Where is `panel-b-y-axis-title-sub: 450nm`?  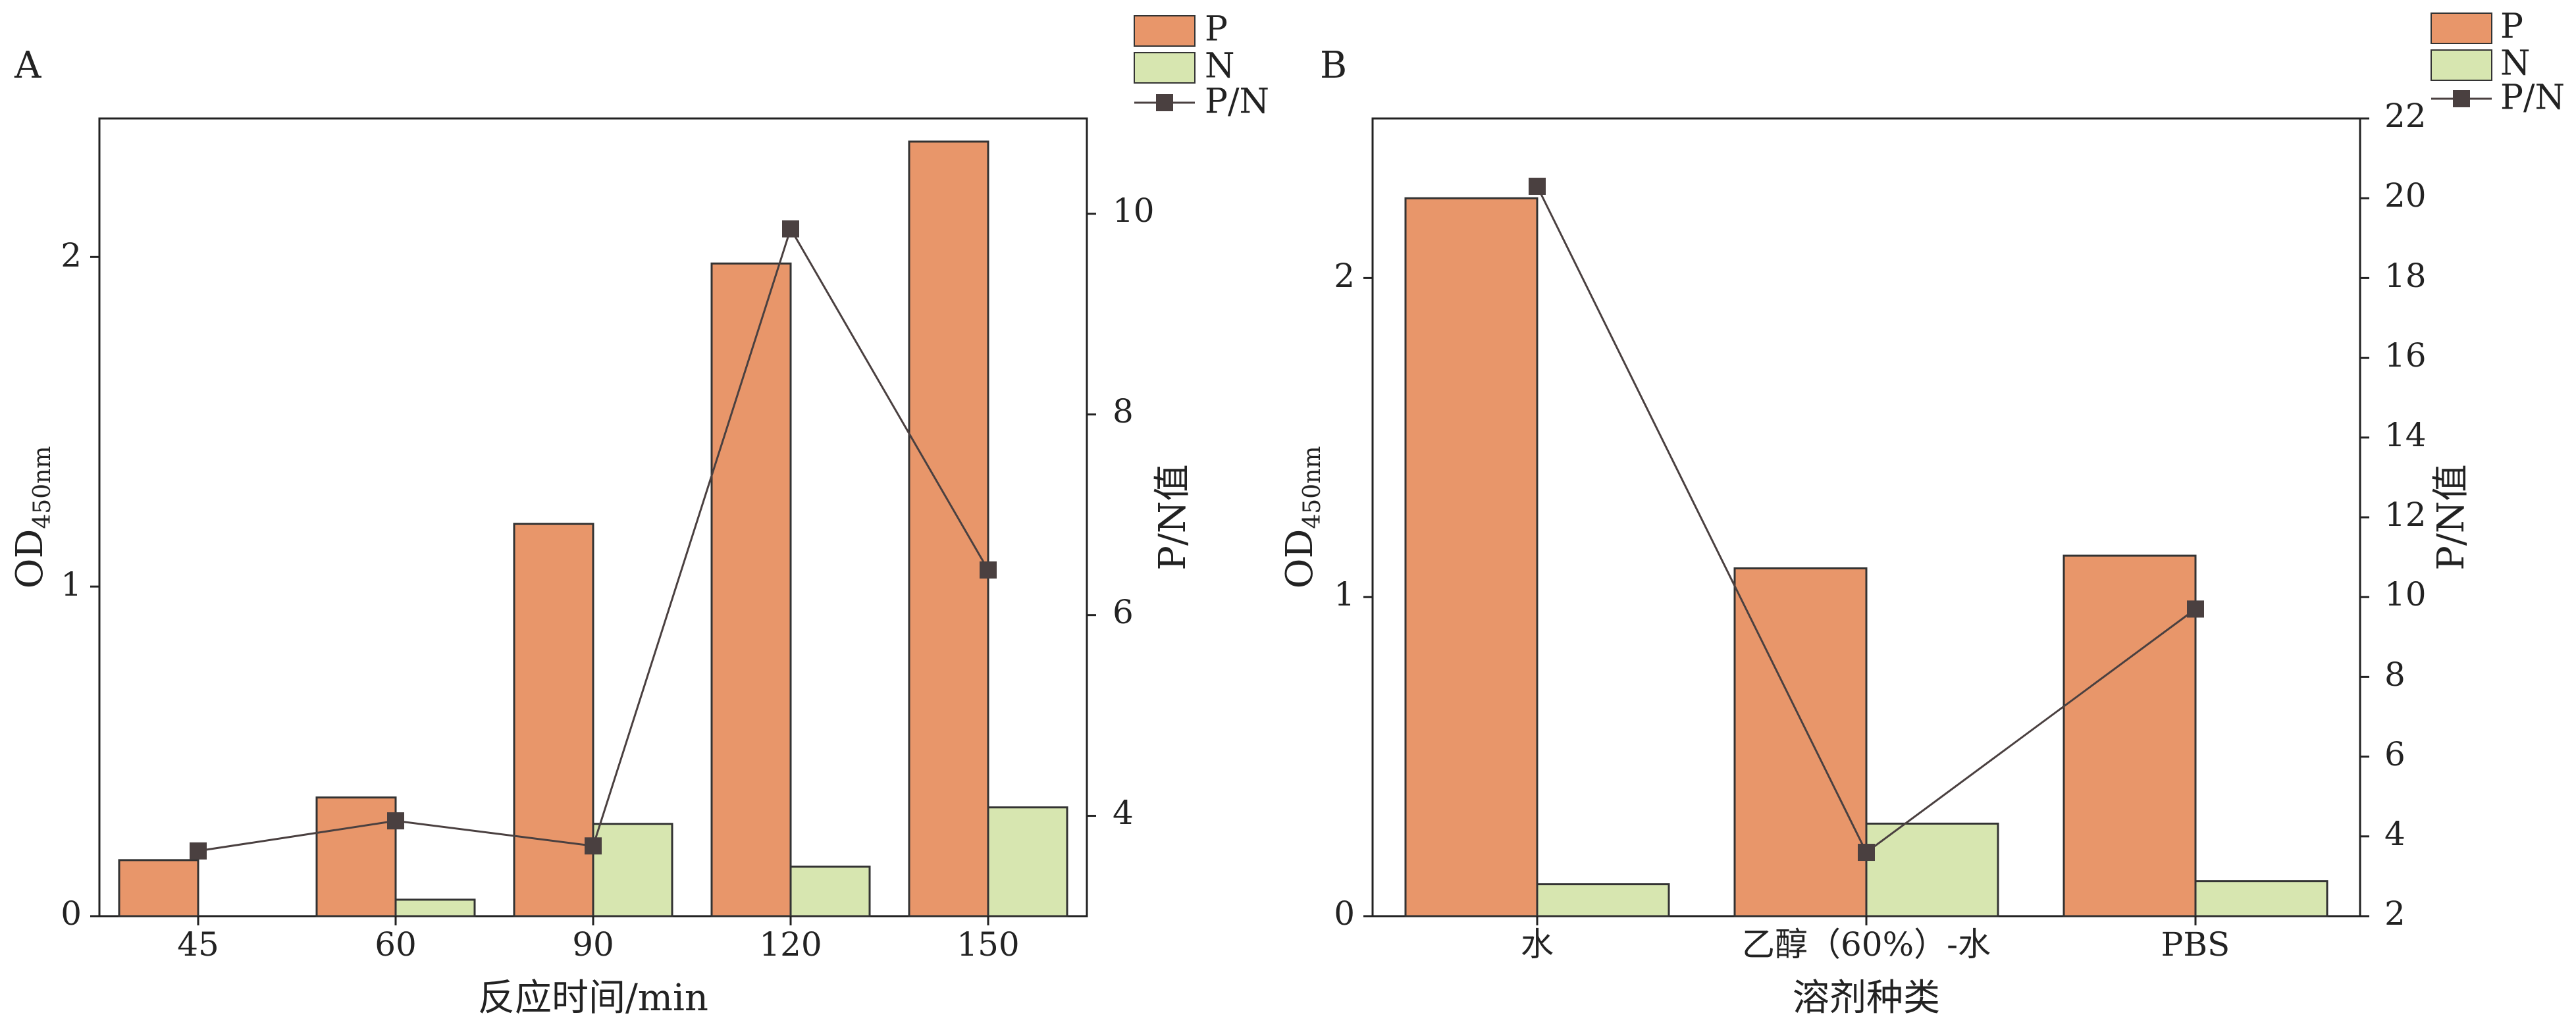
panel-b-y-axis-title-sub: 450nm is located at coordinates (1312, 488).